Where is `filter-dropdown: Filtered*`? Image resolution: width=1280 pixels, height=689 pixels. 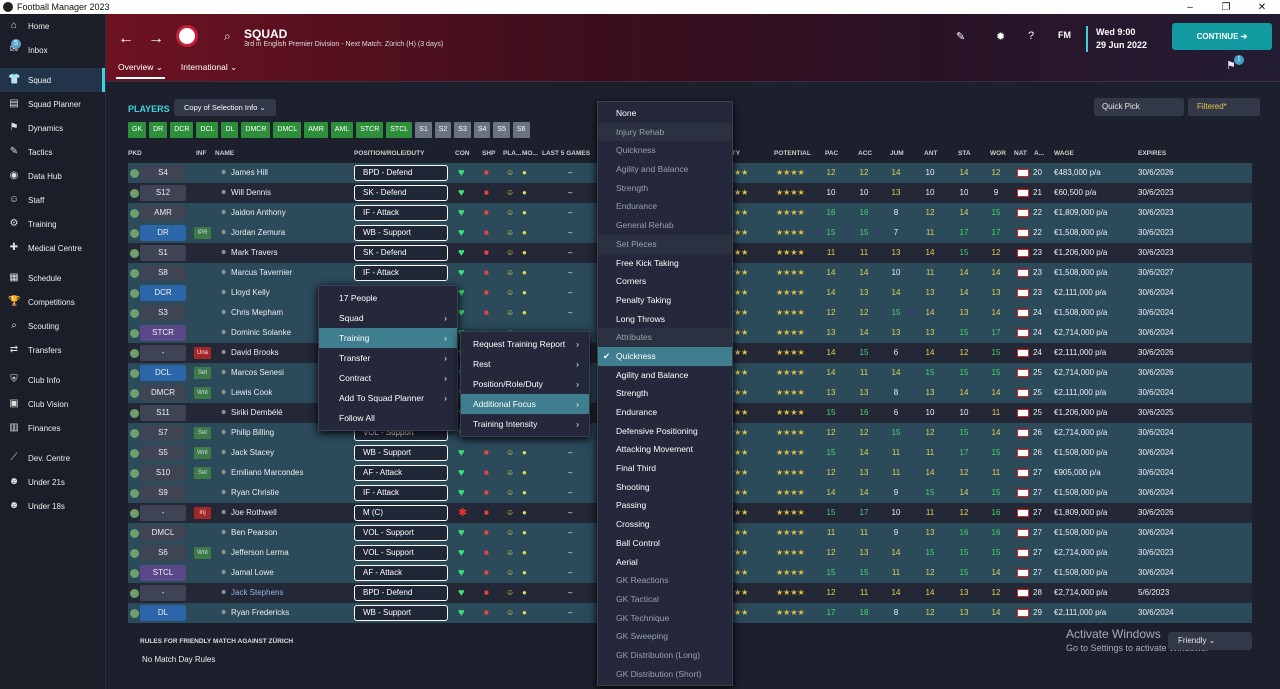
filter-dropdown: Filtered* is located at coordinates (1224, 107).